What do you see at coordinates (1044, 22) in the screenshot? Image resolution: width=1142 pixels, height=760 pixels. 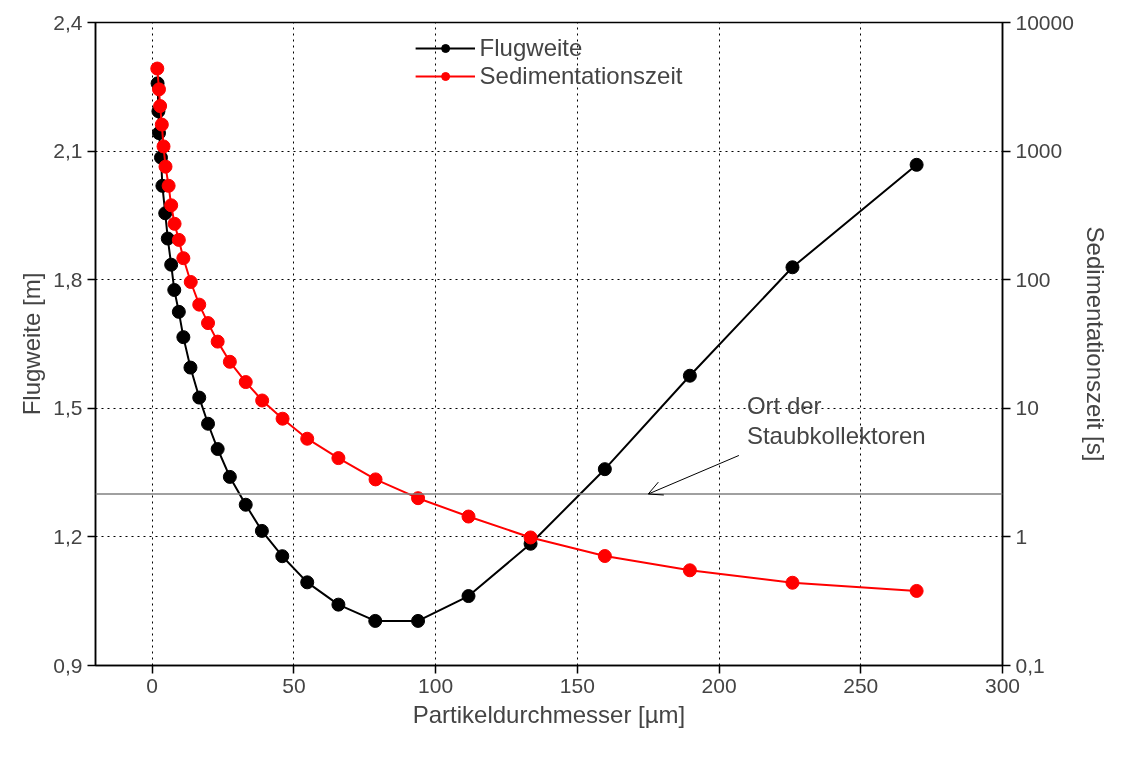 I see `y2-tick-label: 10000` at bounding box center [1044, 22].